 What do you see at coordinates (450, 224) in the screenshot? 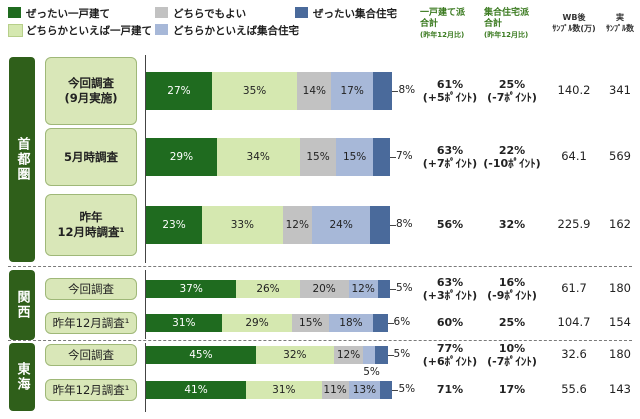
I see `house-total-value: 56%` at bounding box center [450, 224].